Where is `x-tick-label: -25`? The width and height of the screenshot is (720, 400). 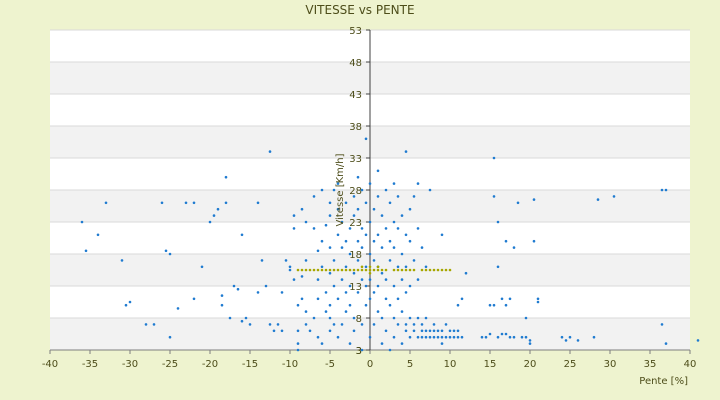
x-tick-label: -25 is located at coordinates (170, 364).